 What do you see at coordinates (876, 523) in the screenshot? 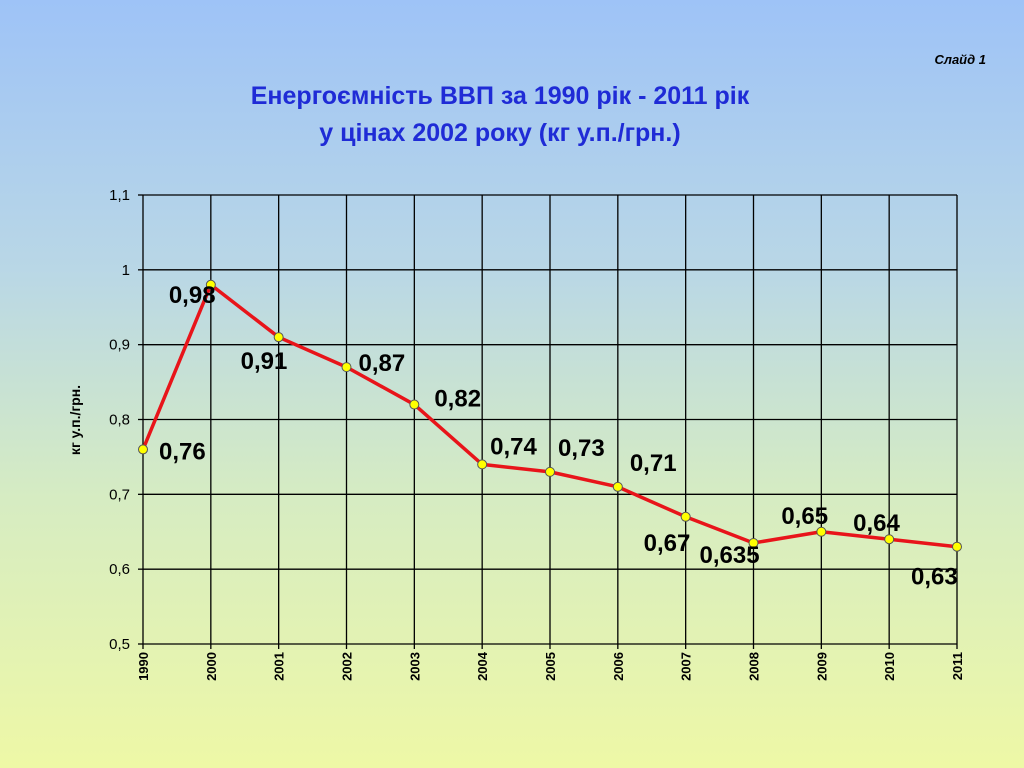
I see `data-label: 0,64` at bounding box center [876, 523].